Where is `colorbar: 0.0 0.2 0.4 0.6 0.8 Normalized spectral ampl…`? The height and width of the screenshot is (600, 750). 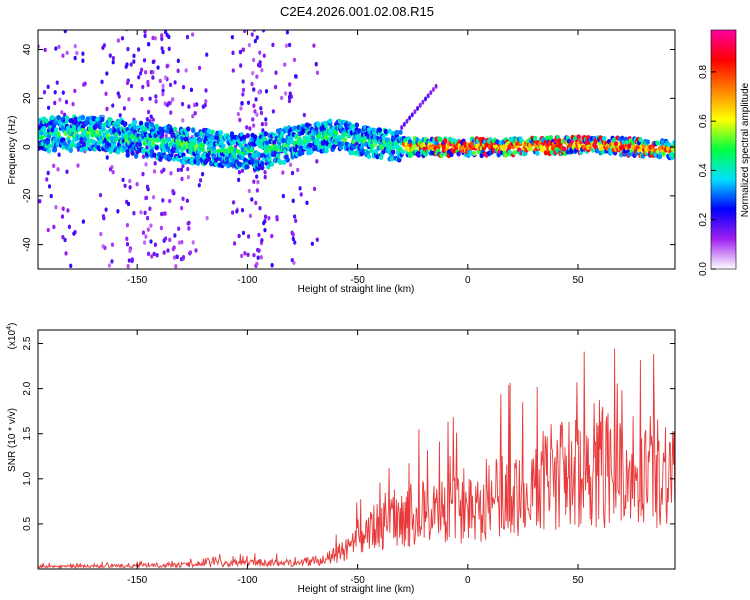 colorbar: 0.0 0.2 0.4 0.6 0.8 Normalized spectral ampl… is located at coordinates (724, 152).